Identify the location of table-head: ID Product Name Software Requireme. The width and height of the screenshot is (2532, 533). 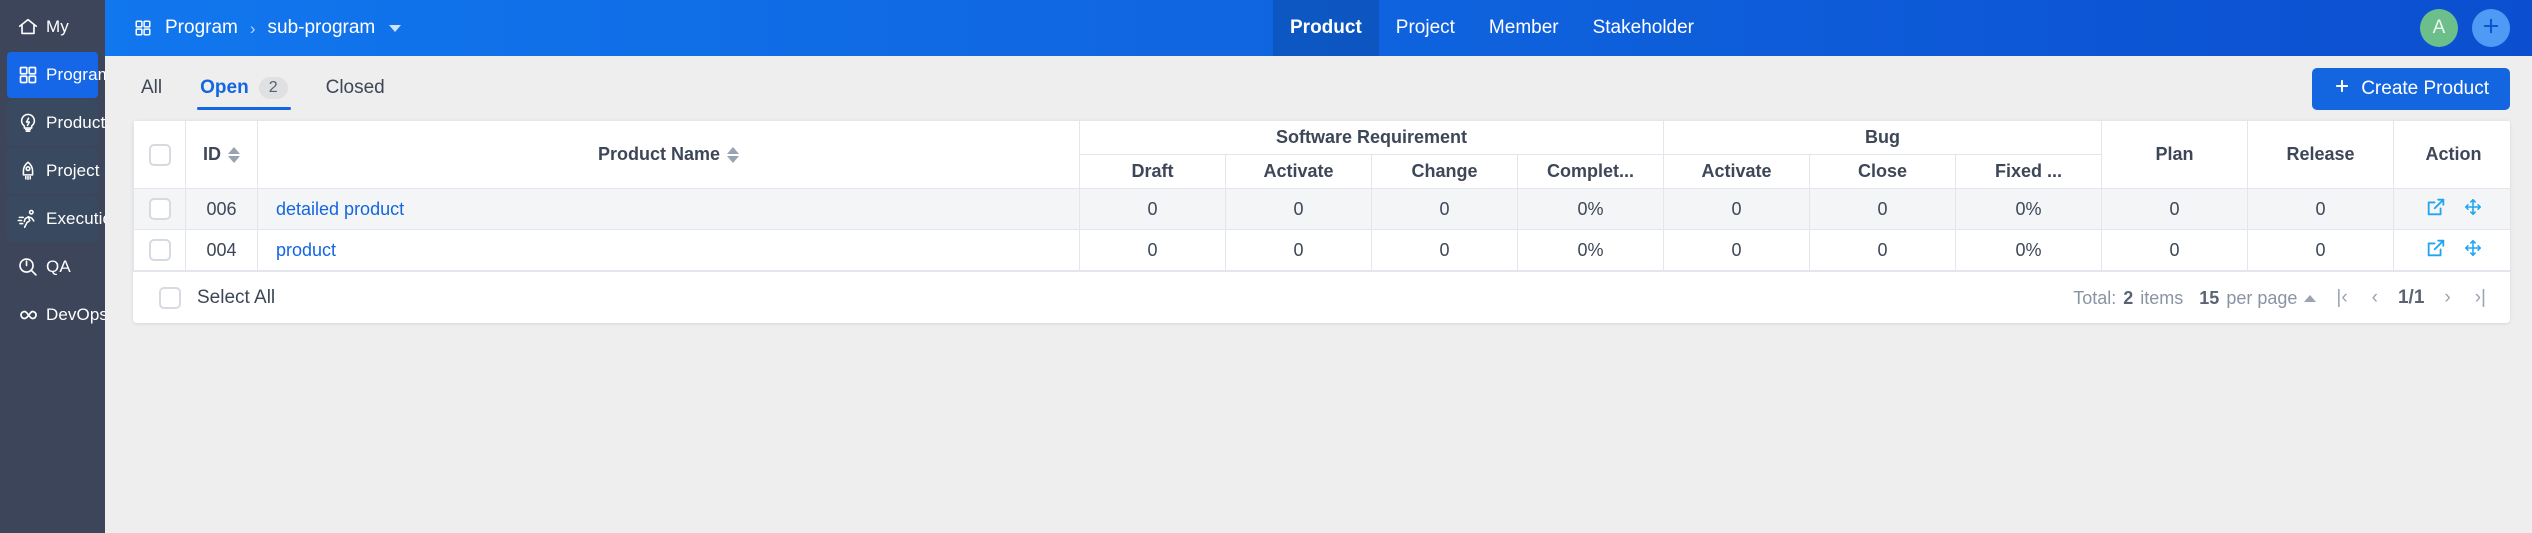
(1322, 154).